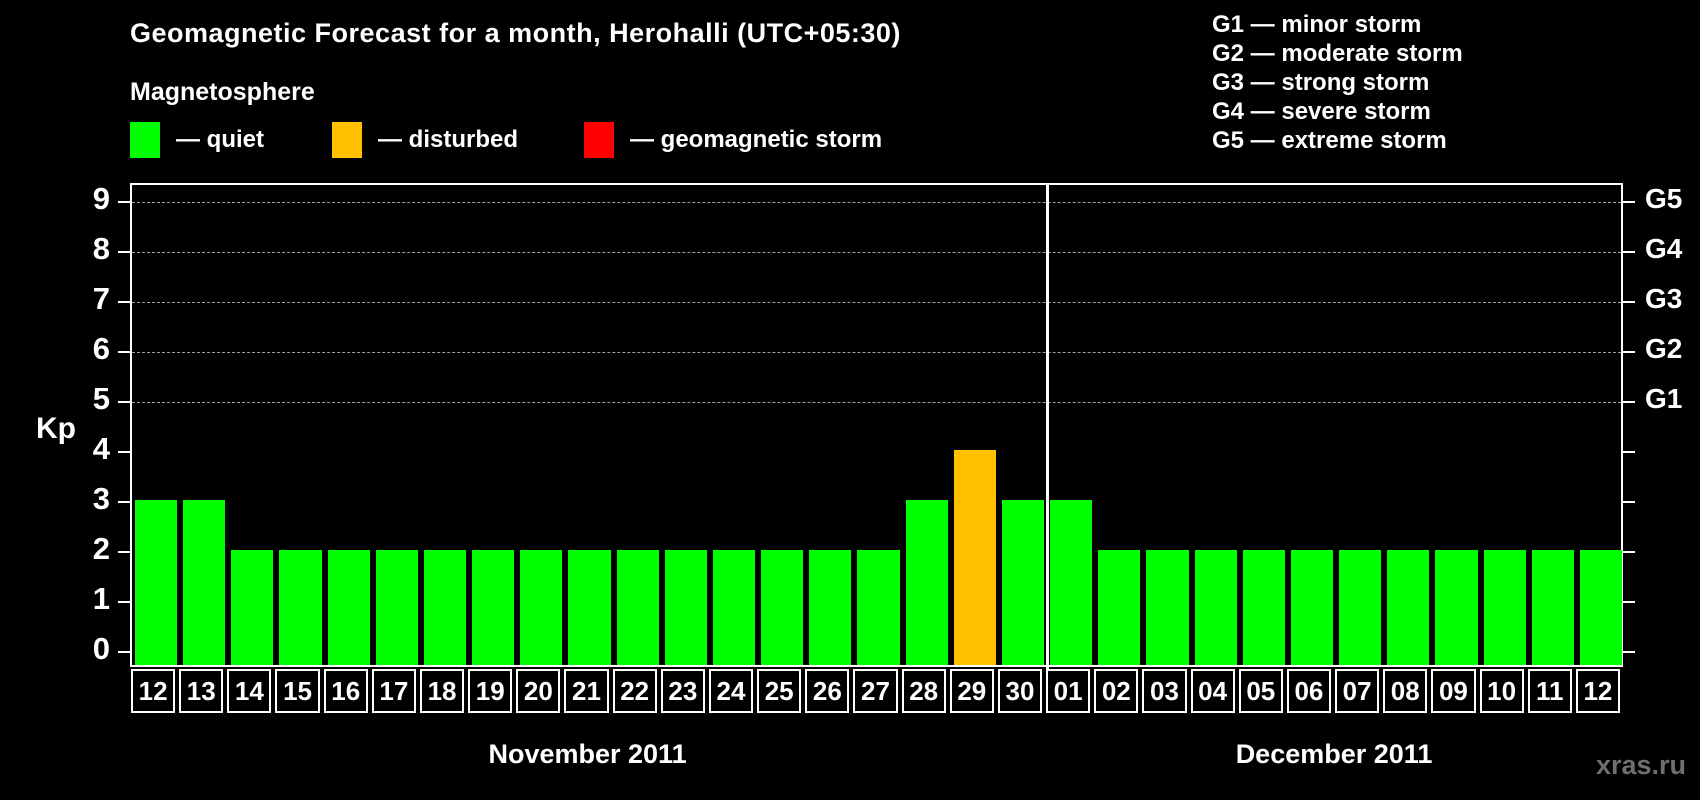  What do you see at coordinates (1260, 691) in the screenshot?
I see `day-label-december-05: 05` at bounding box center [1260, 691].